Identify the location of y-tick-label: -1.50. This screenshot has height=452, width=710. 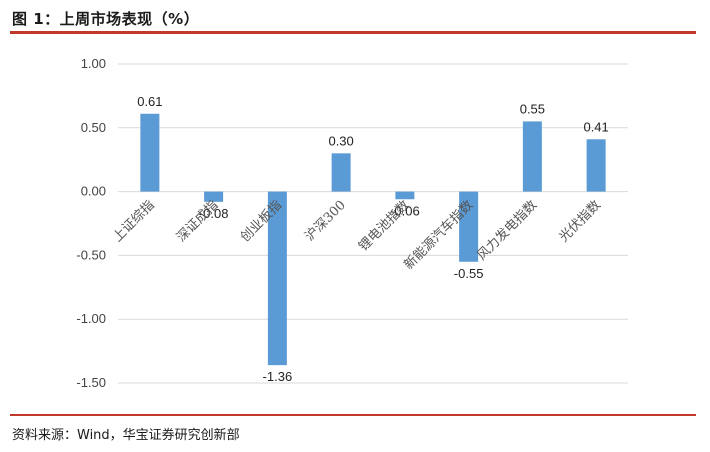
(91, 382).